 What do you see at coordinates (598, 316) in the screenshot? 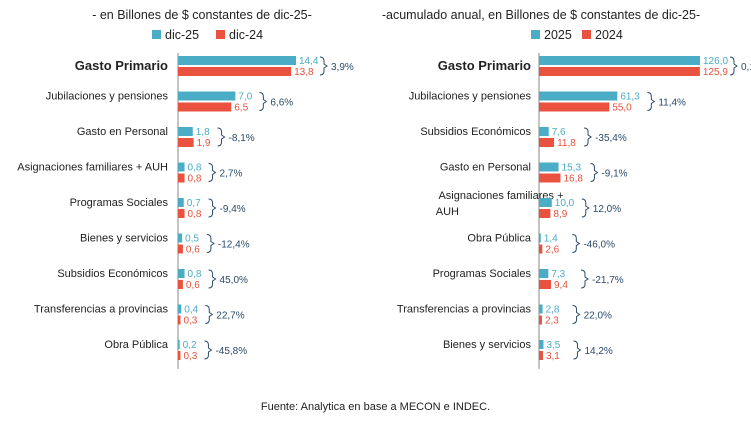
I see `change-label: 22,0%` at bounding box center [598, 316].